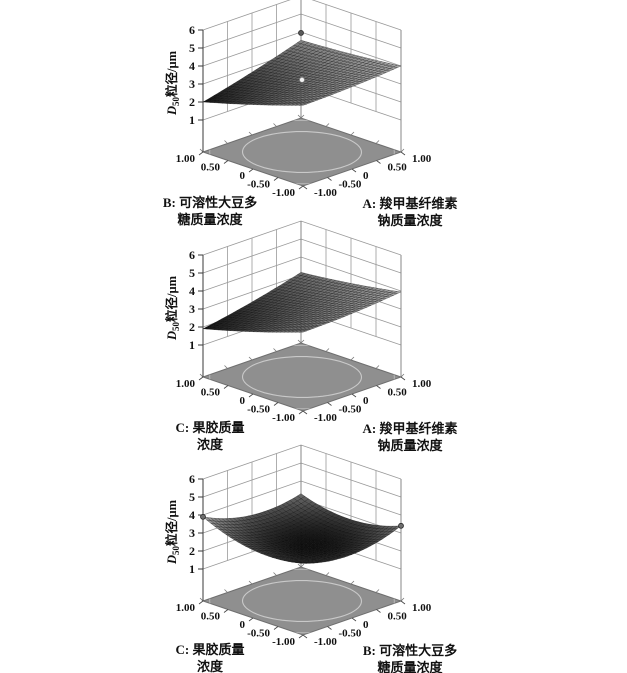  Describe the element at coordinates (410, 658) in the screenshot. I see `right-axis-name-bottom: B: 可溶性大豆多 糖质量浓度` at that location.